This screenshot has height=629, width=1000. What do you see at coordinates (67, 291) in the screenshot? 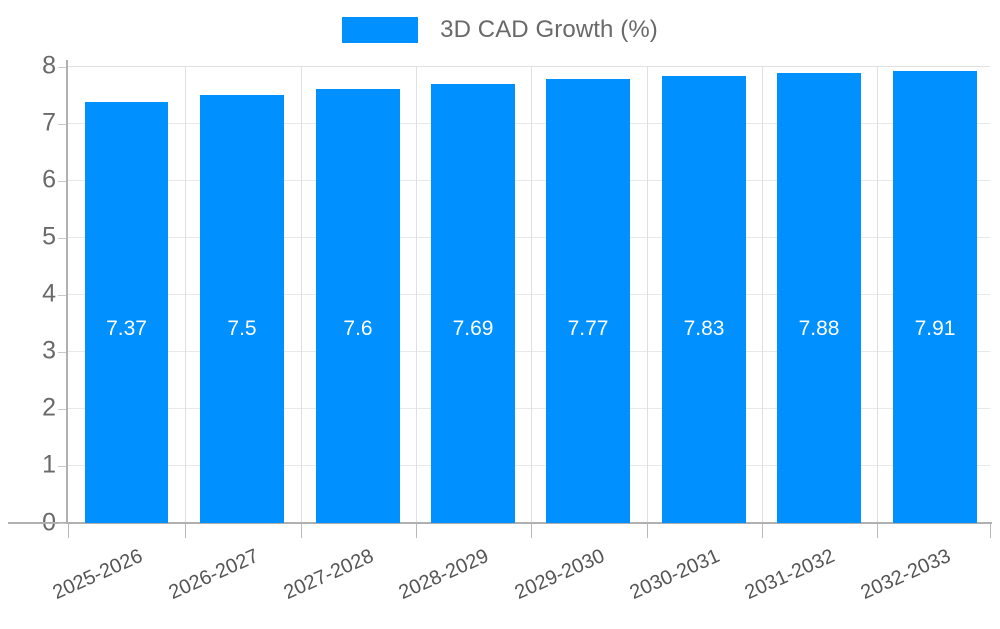
I see `y-axis-line` at bounding box center [67, 291].